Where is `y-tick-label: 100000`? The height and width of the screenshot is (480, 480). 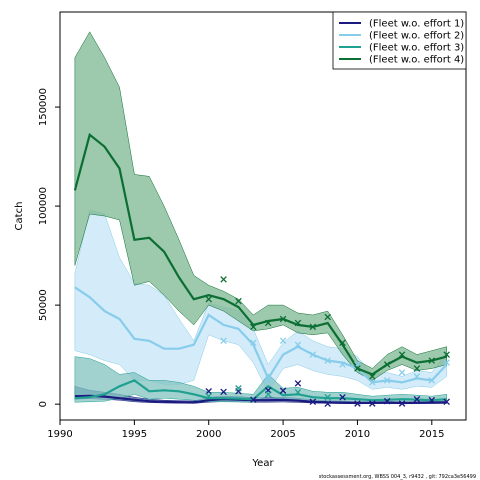 y-tick-label: 100000 is located at coordinates (43, 206).